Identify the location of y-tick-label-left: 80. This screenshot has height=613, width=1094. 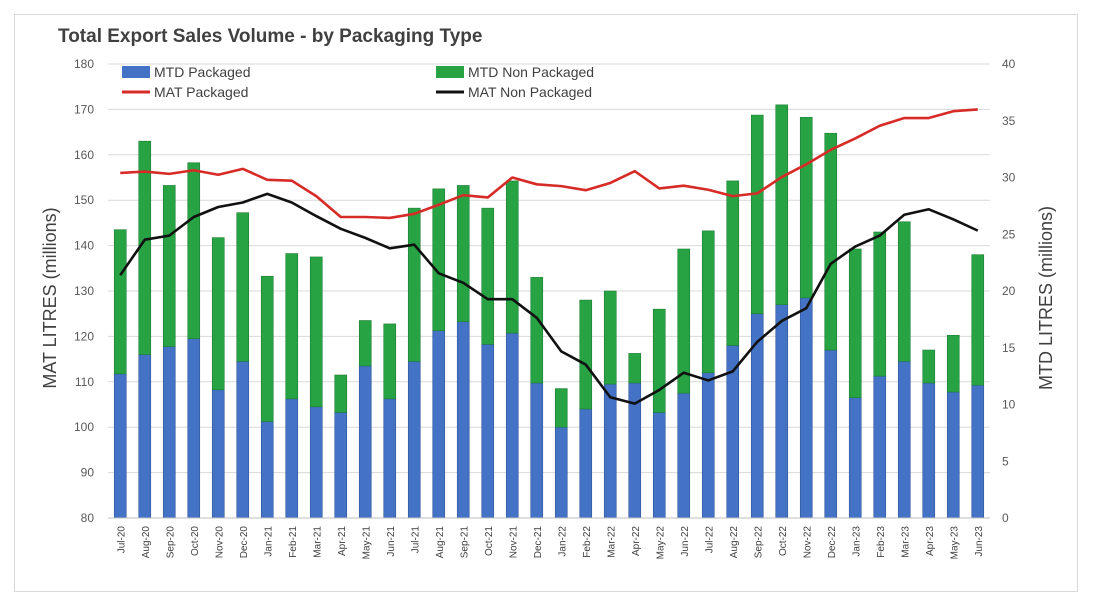
(88, 518).